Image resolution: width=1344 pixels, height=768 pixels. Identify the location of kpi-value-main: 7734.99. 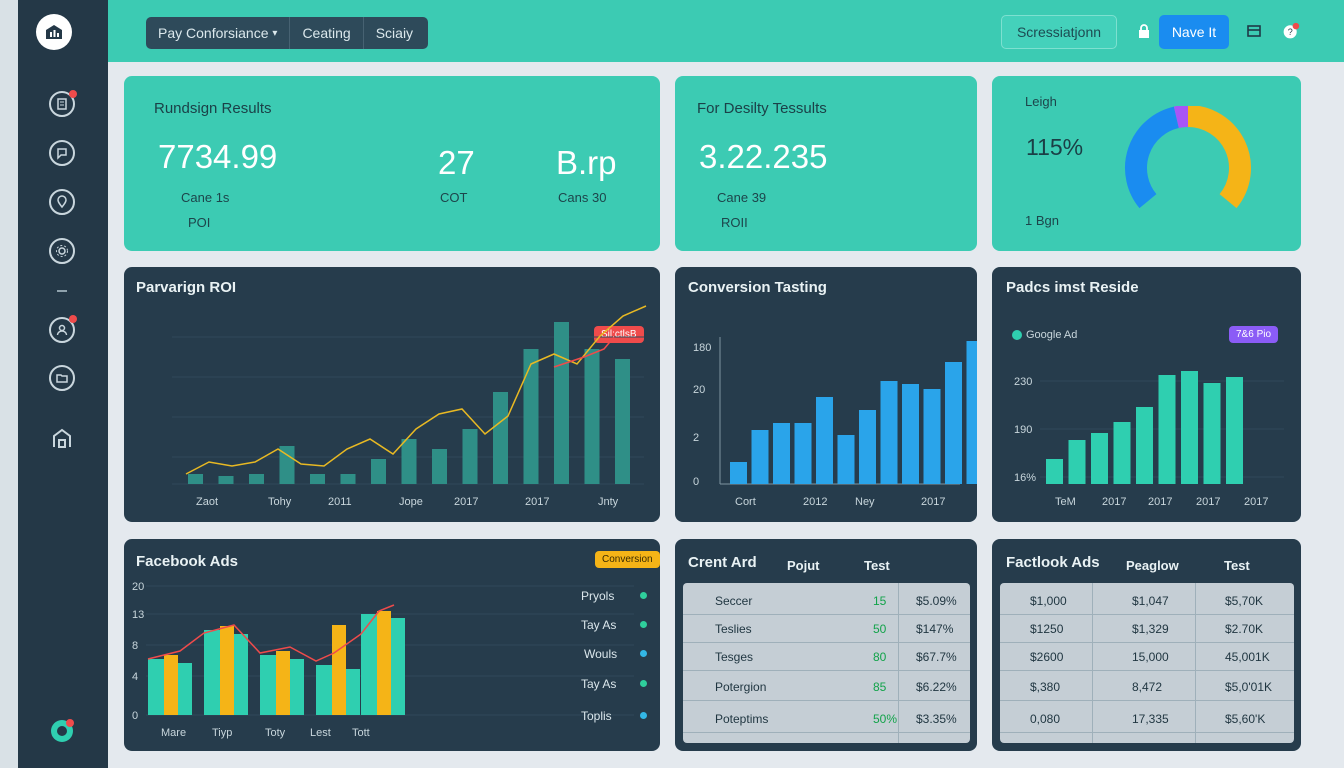
(218, 156).